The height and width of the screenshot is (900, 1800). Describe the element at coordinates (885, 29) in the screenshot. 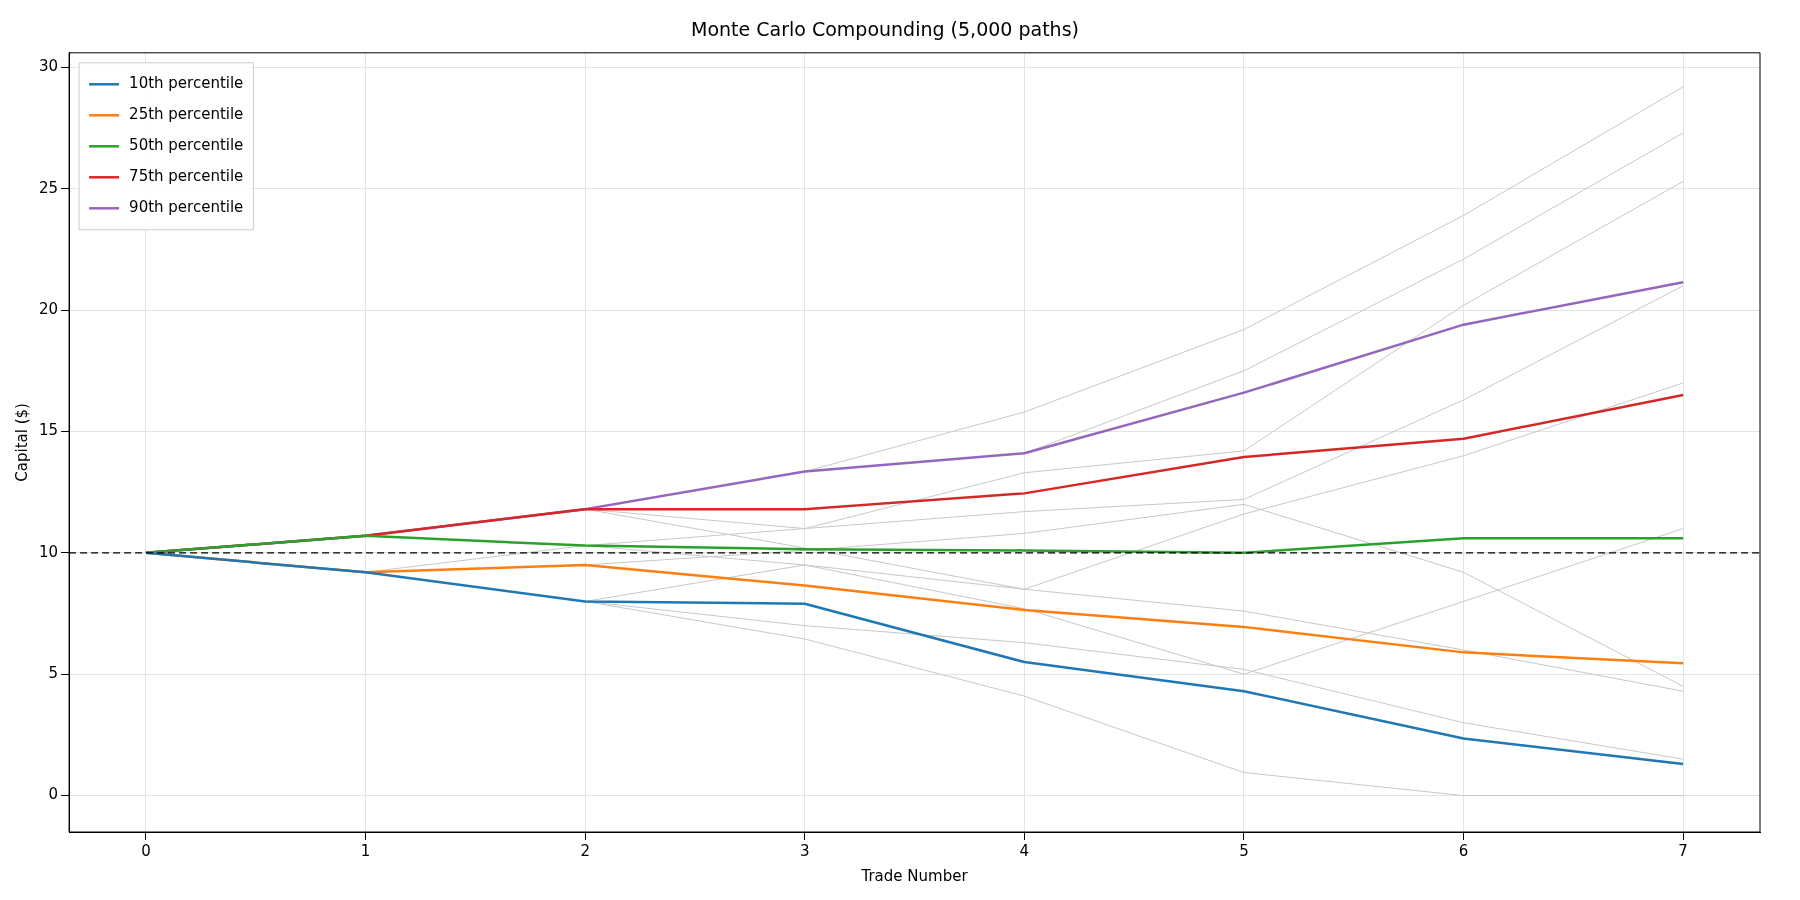

I see `chart-title: Monte Carlo Compounding (5,000 paths)` at that location.